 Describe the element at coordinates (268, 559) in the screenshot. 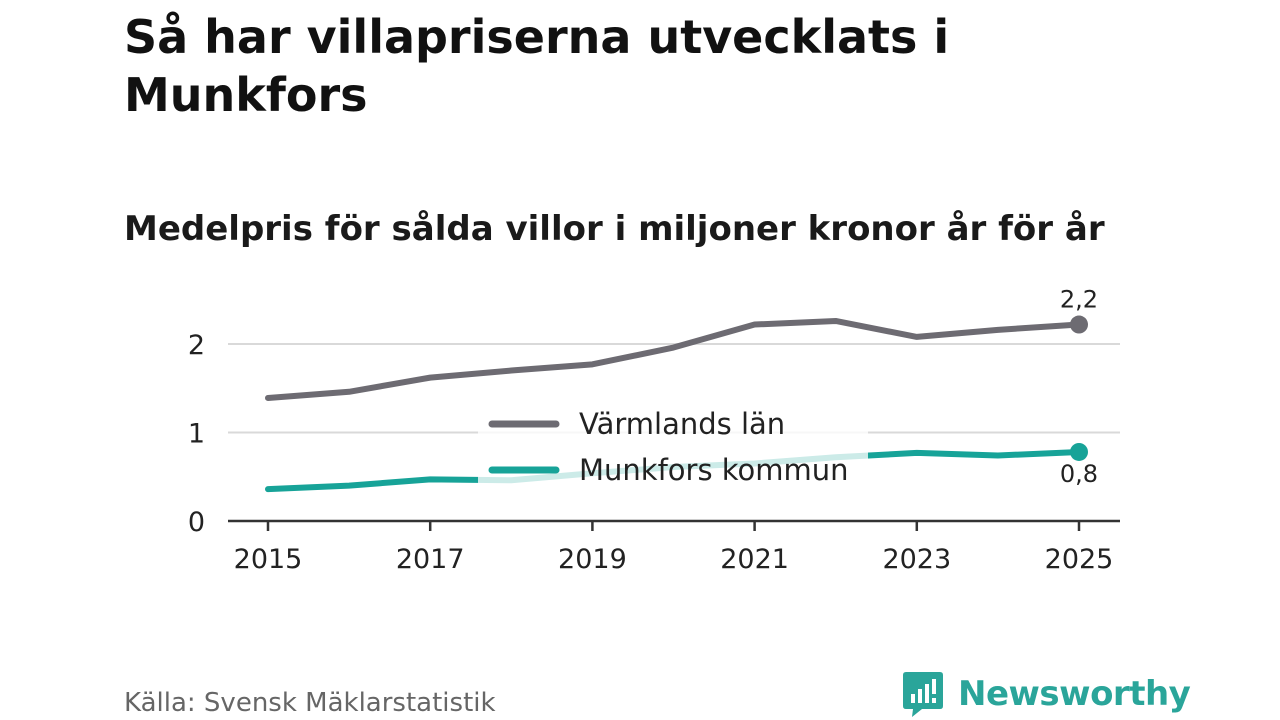

I see `x-tick-label-2015: 2015` at that location.